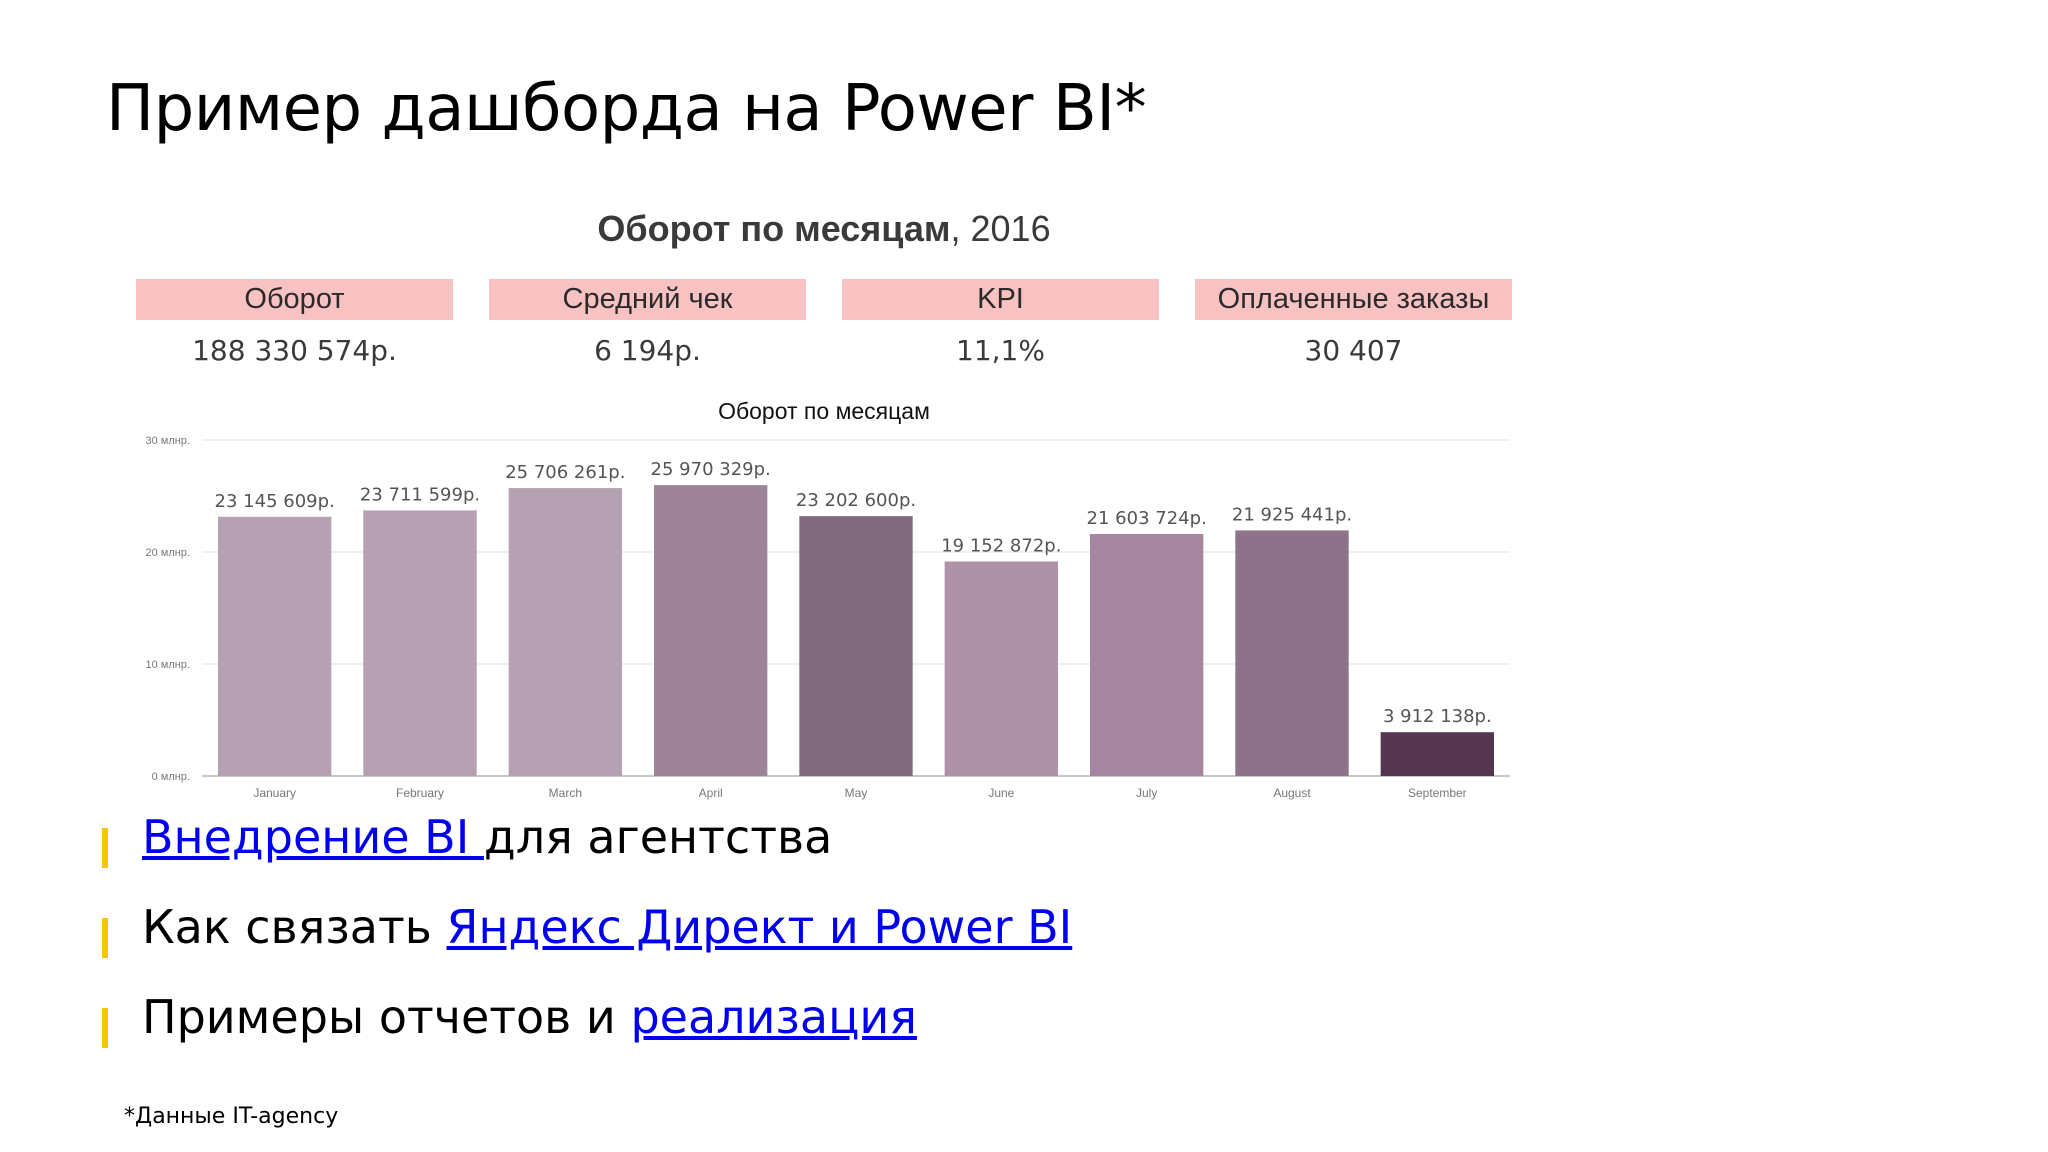 The height and width of the screenshot is (1152, 2048). I want to click on bar-may, so click(856, 646).